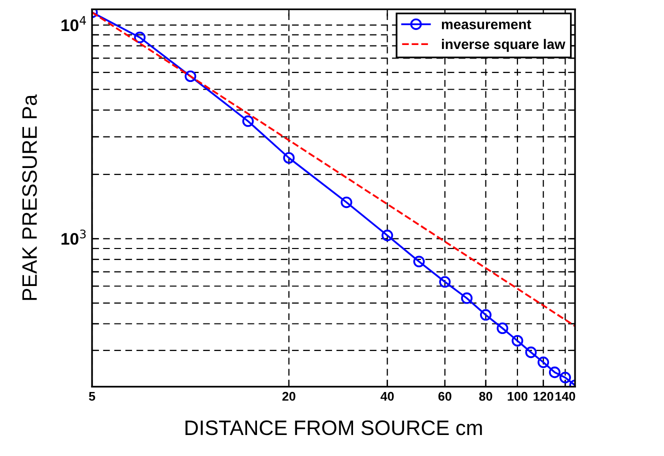 The width and height of the screenshot is (664, 456). Describe the element at coordinates (92, 396) in the screenshot. I see `x-tick-label: 5` at that location.